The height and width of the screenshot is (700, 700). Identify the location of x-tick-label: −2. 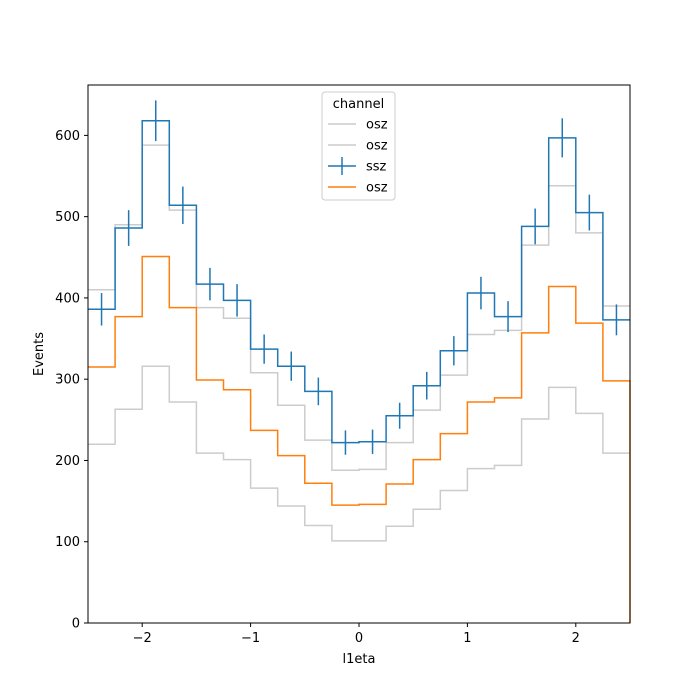
(142, 638).